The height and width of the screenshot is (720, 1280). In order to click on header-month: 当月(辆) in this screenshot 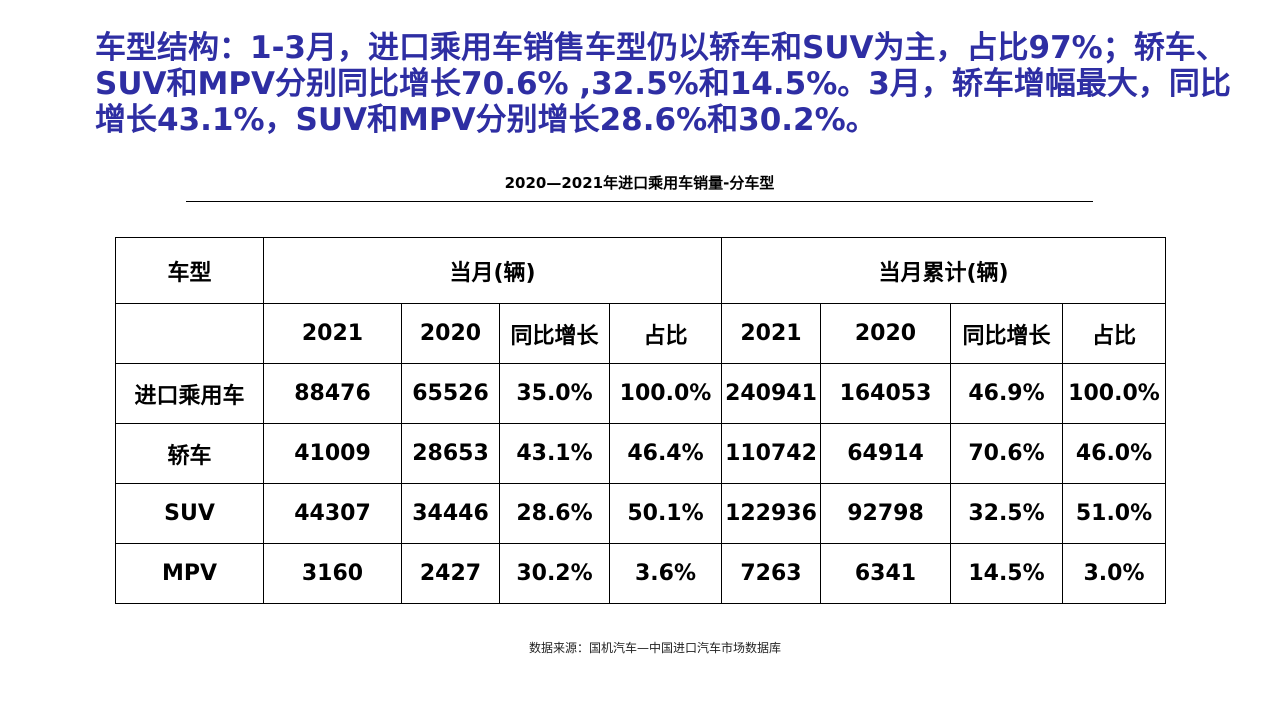, I will do `click(492, 270)`.